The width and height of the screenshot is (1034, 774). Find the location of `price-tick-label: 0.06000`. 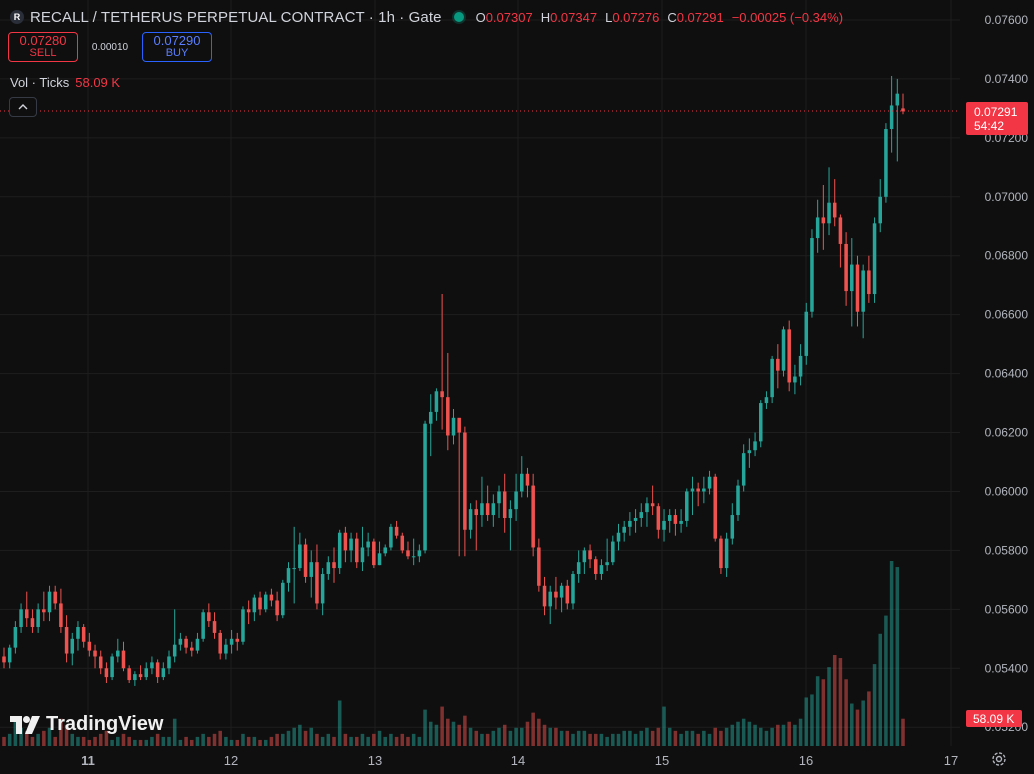

price-tick-label: 0.06000 is located at coordinates (1007, 491).